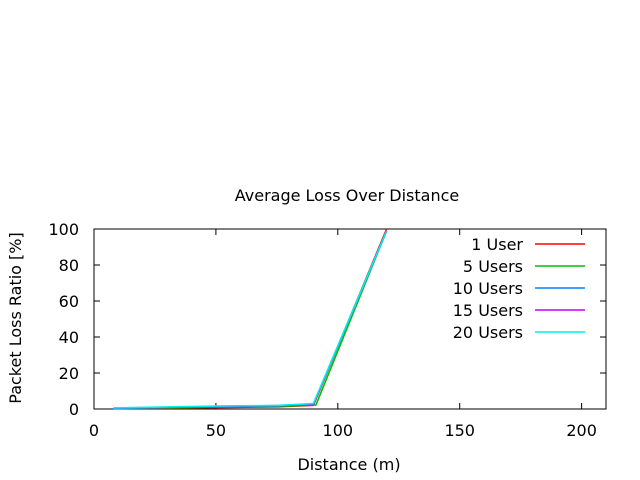 This screenshot has width=640, height=480. What do you see at coordinates (74, 409) in the screenshot?
I see `y-tick-label: 0` at bounding box center [74, 409].